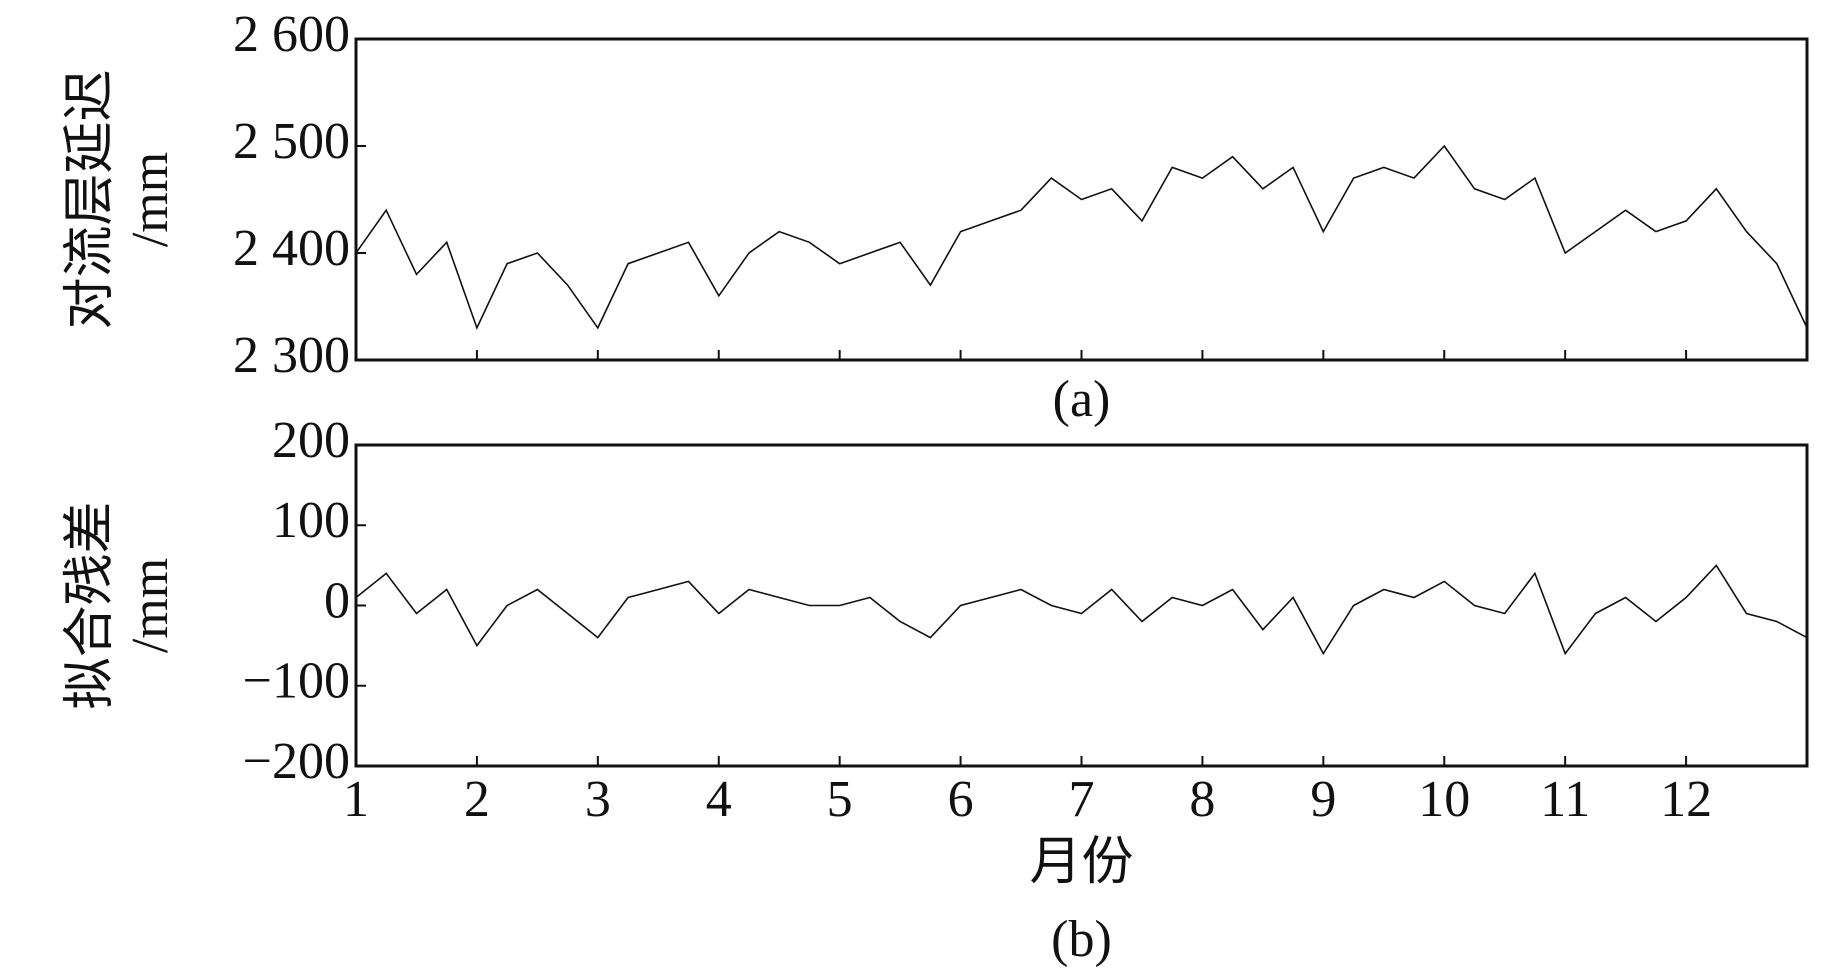 The height and width of the screenshot is (969, 1843). Describe the element at coordinates (291, 248) in the screenshot. I see `y-tick-label: 2 400` at that location.